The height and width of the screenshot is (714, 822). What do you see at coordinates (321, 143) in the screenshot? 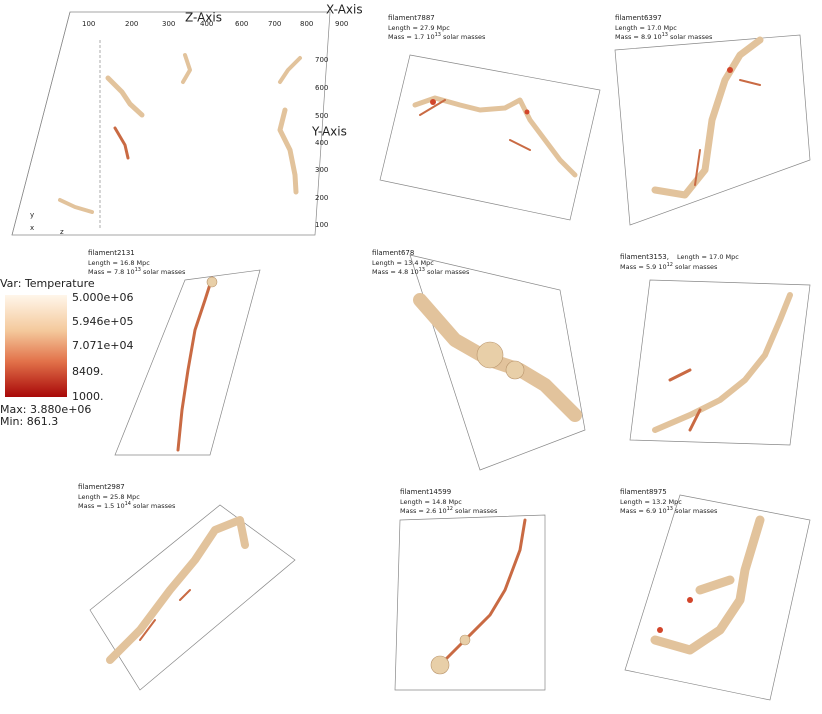
I see `right-tick-label: 400` at bounding box center [321, 143].